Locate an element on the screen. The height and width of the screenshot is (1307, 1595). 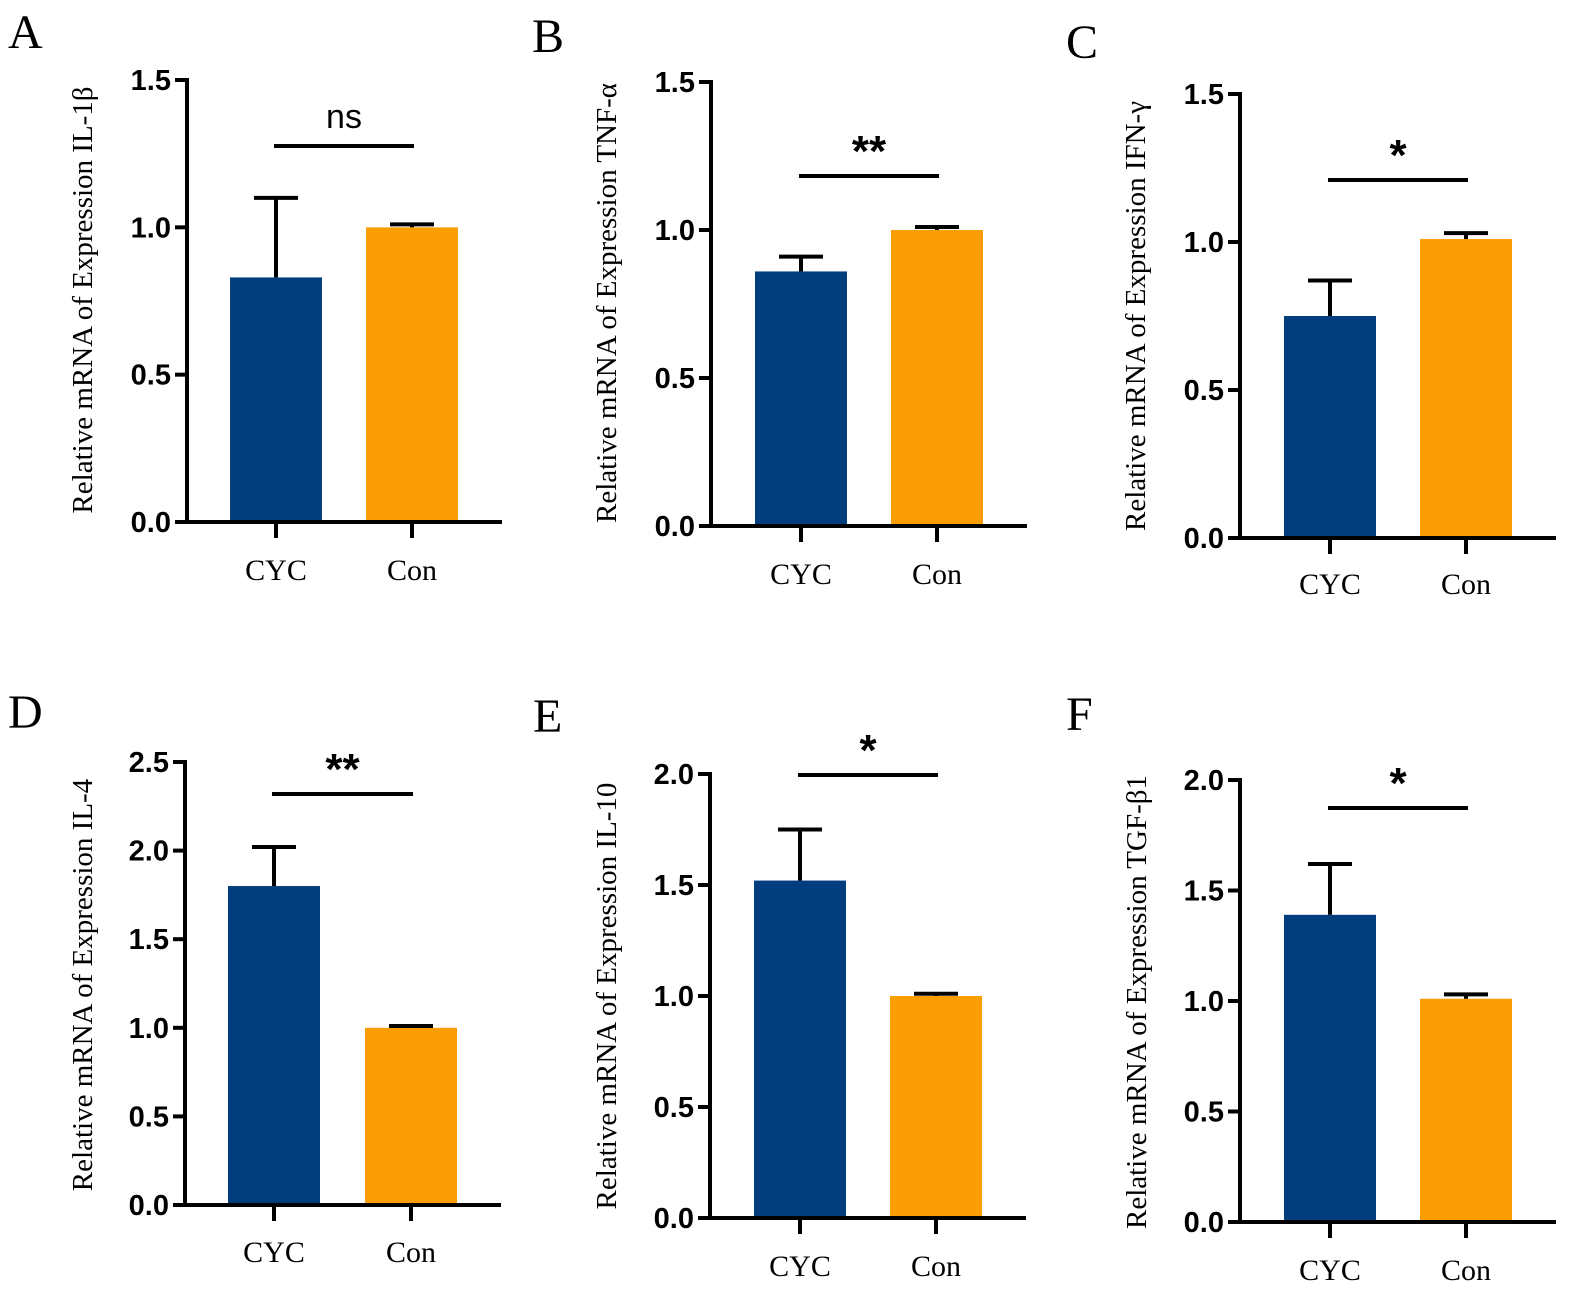
panel-letter: D is located at coordinates (25, 712).